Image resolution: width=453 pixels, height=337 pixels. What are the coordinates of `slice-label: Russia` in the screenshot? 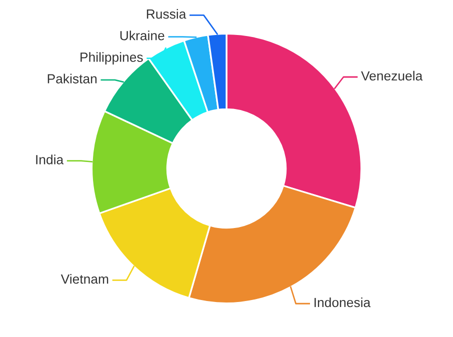 It's located at (166, 14).